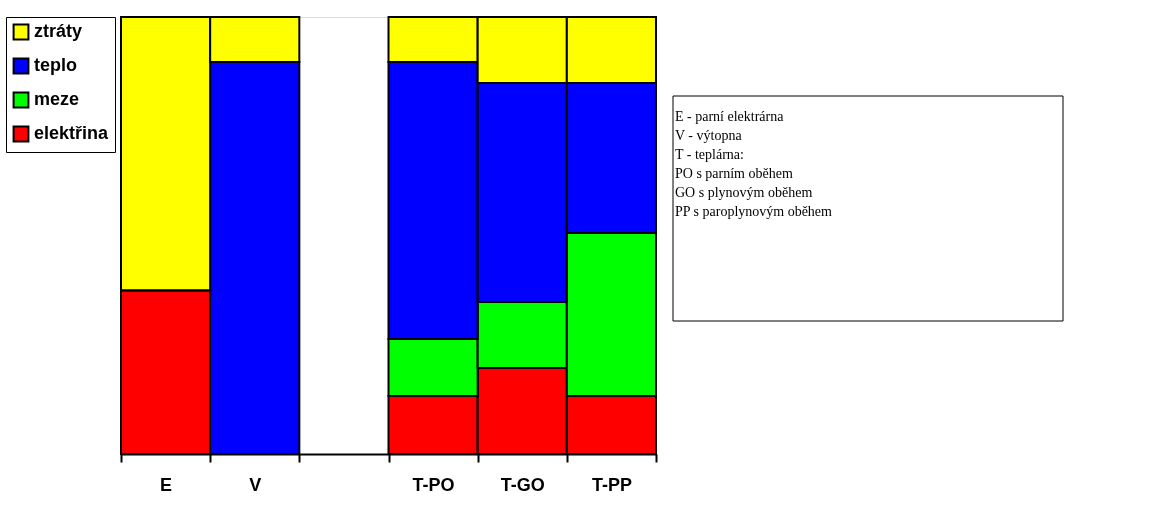 The image size is (1149, 506). What do you see at coordinates (433, 484) in the screenshot?
I see `x-tick-label: T-PO` at bounding box center [433, 484].